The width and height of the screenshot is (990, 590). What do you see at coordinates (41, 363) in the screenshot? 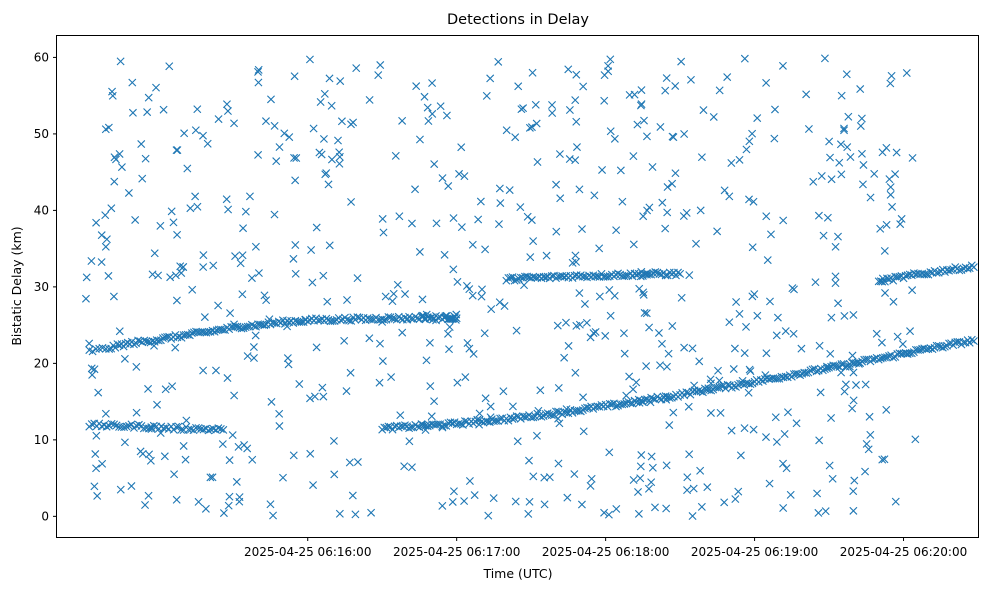
I see `y-tick-label: 20` at bounding box center [41, 363].